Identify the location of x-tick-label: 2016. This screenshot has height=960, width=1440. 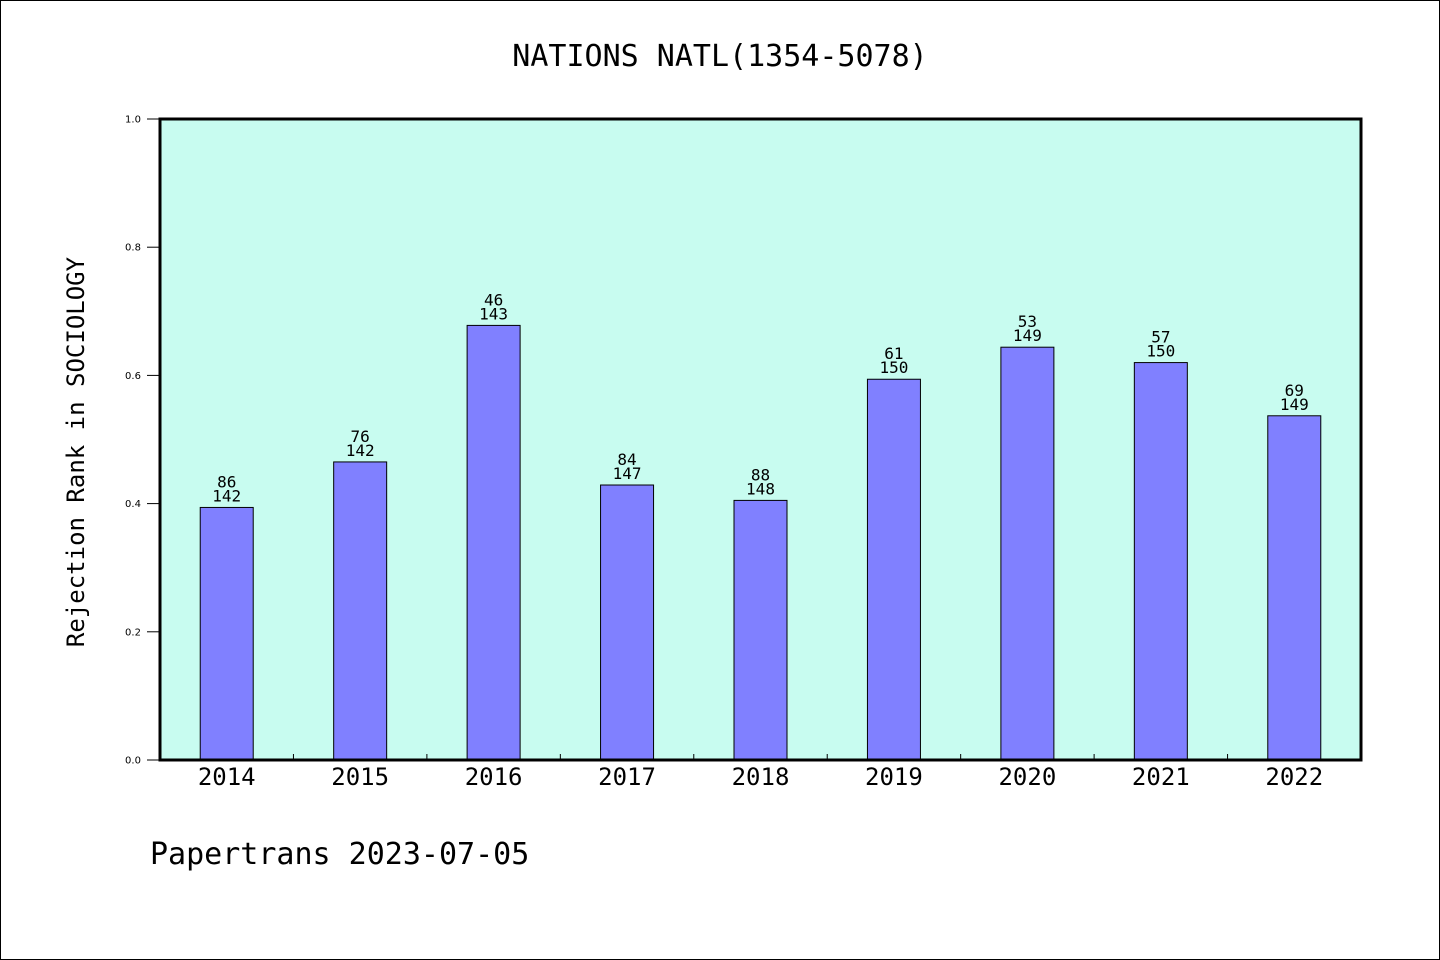
(494, 777).